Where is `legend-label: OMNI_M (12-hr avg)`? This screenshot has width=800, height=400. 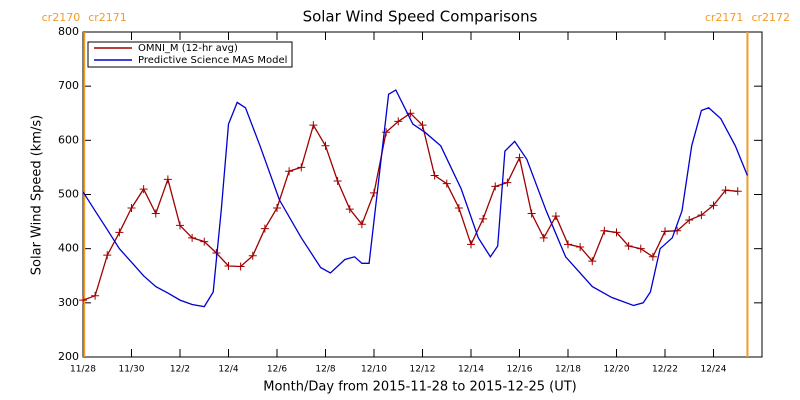
legend-label: OMNI_M (12-hr avg) is located at coordinates (188, 48).